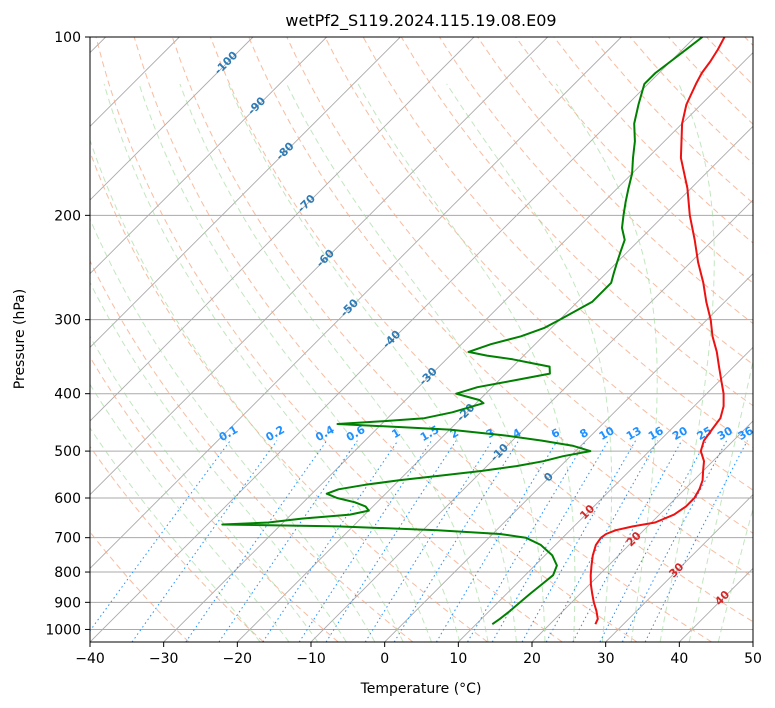  What do you see at coordinates (679, 659) in the screenshot?
I see `x-tick-label: 40` at bounding box center [679, 659].